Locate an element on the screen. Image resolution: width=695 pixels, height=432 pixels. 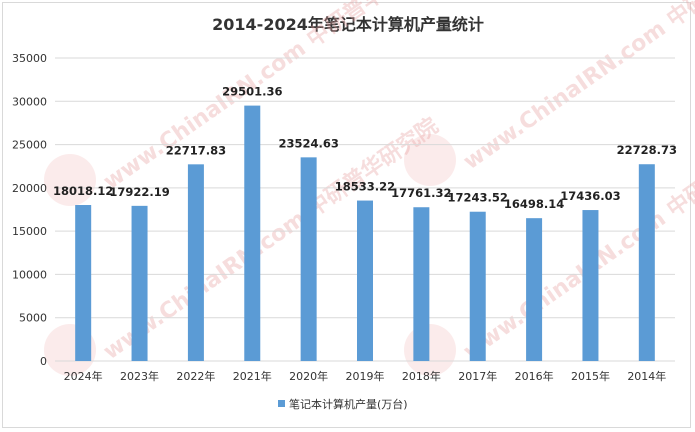
y-tick-label: 20000 is located at coordinates (29, 188).